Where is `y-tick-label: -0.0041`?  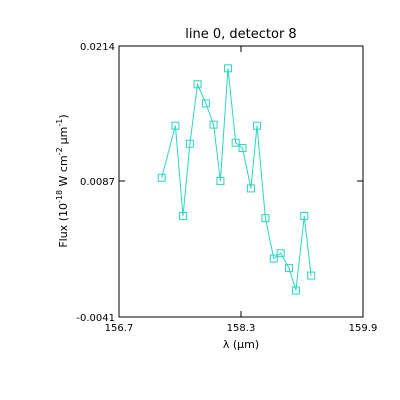
y-tick-label: -0.0041 is located at coordinates (95, 318).